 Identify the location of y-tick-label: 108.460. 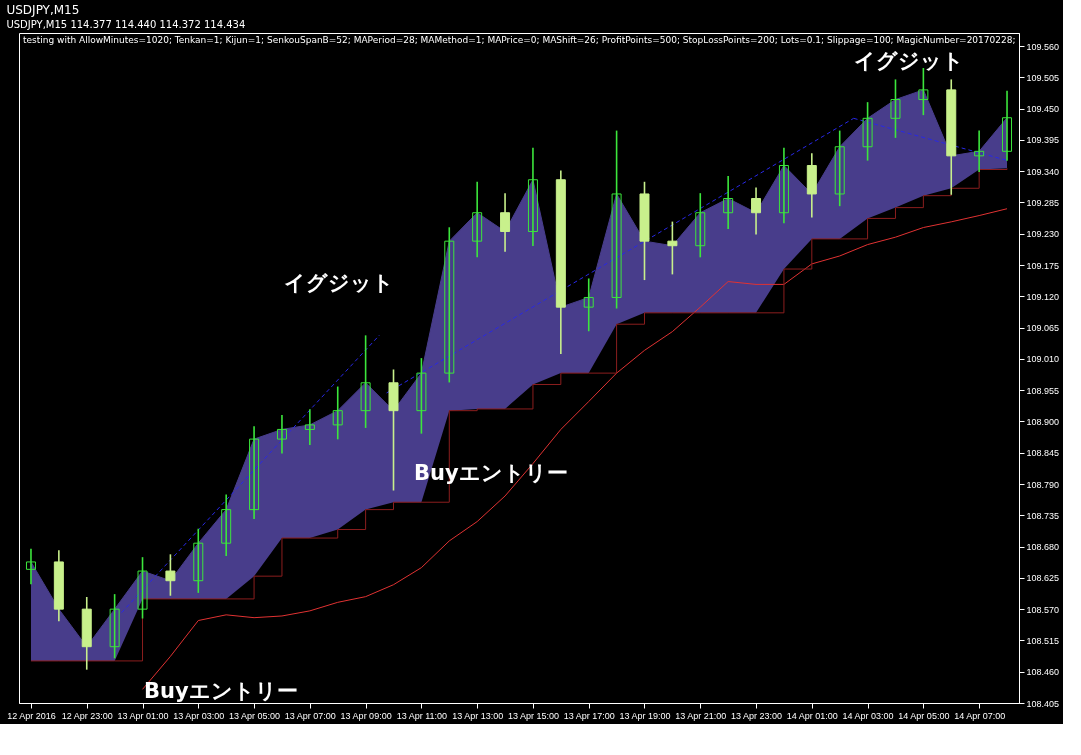
(1043, 672).